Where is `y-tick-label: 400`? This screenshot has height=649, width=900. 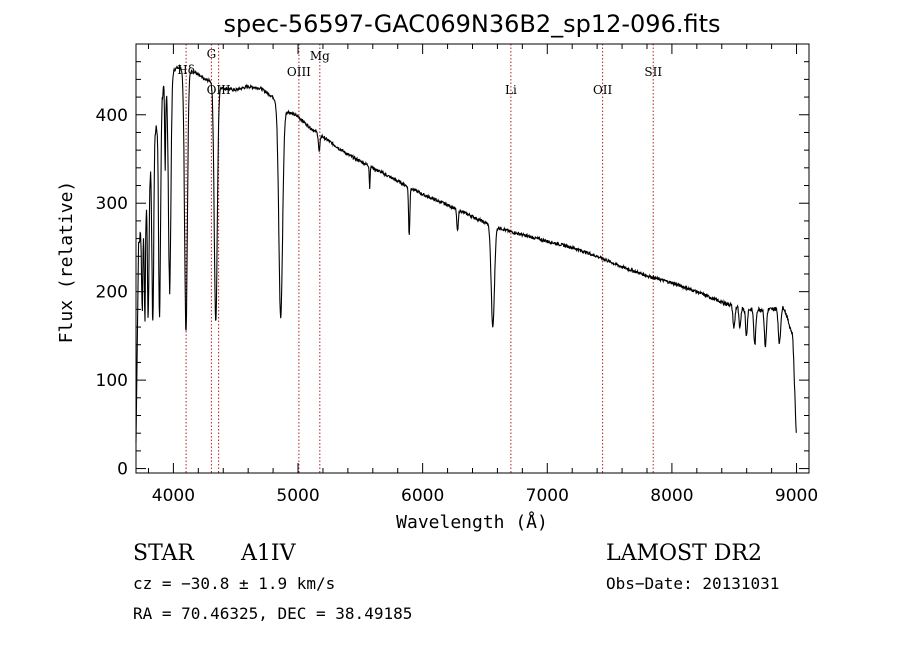 y-tick-label: 400 is located at coordinates (112, 116).